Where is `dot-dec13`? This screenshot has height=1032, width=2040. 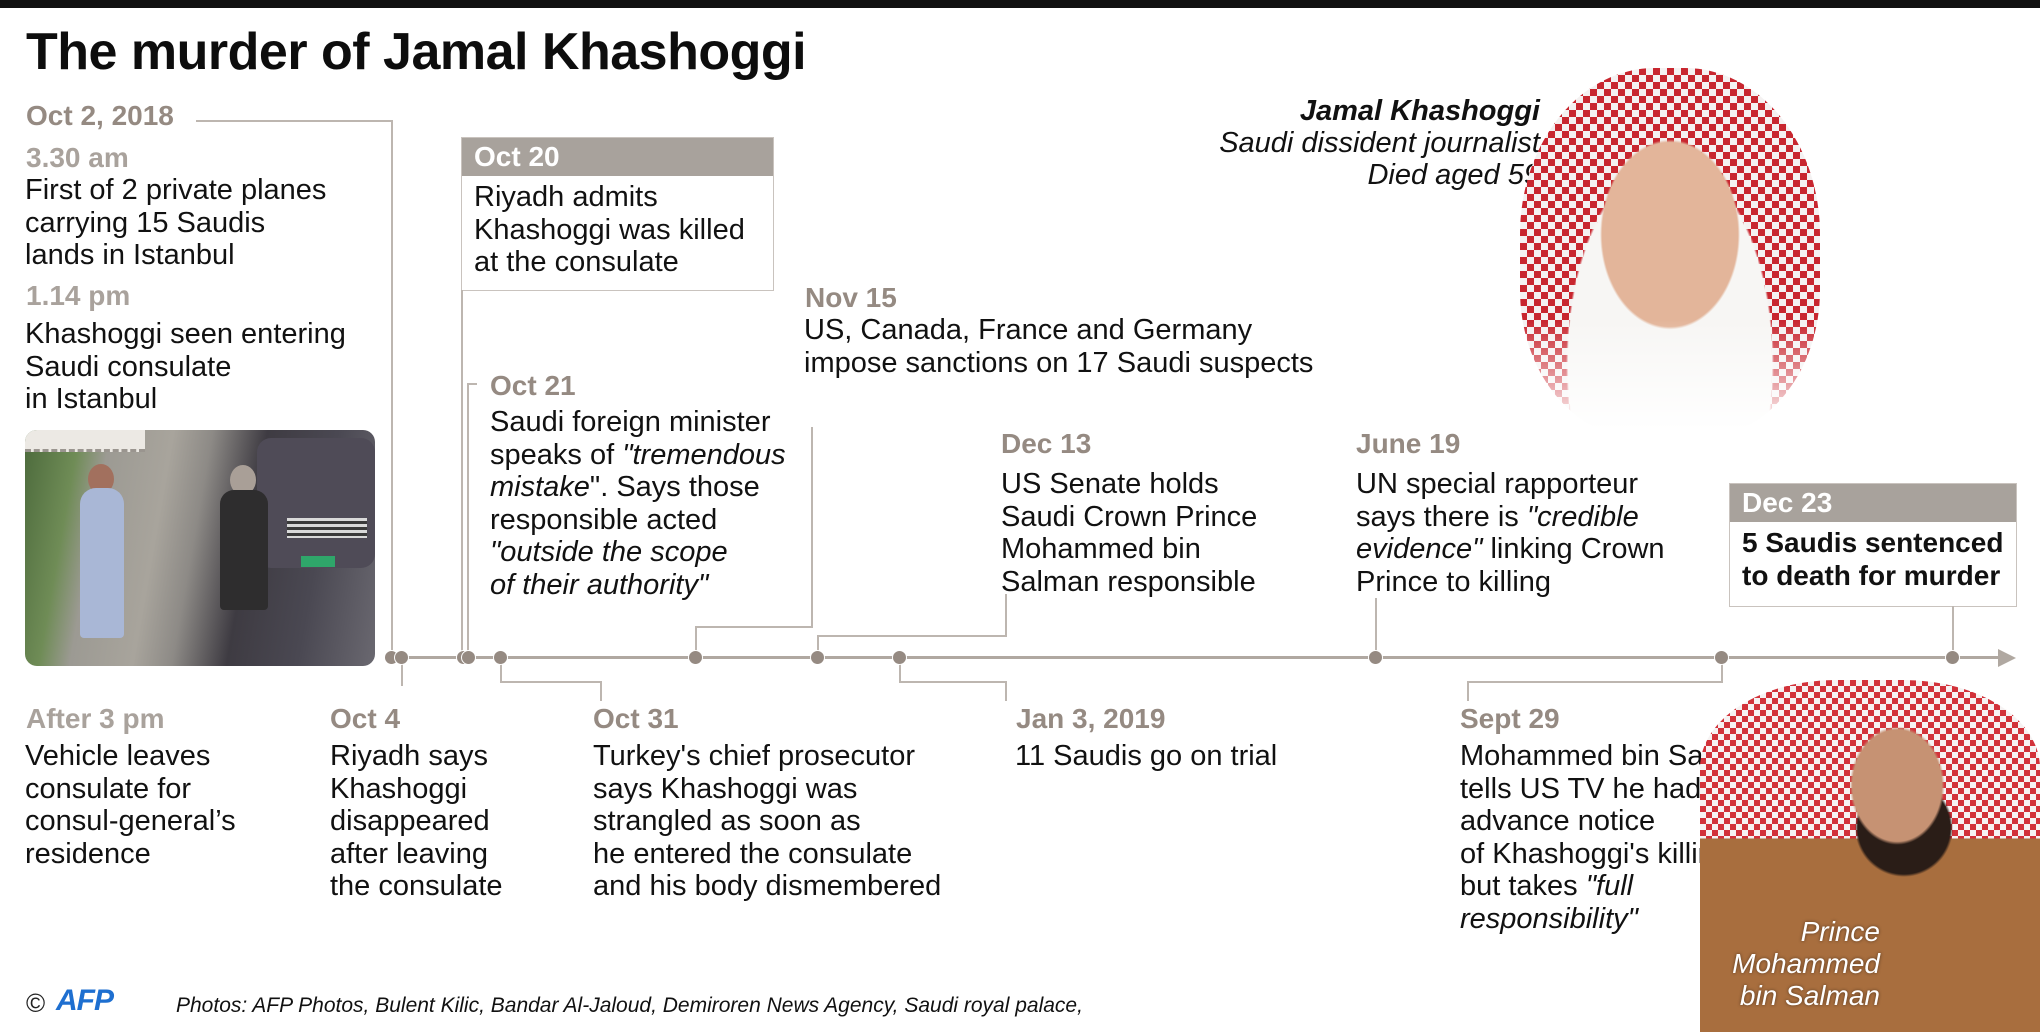
dot-dec13 is located at coordinates (817, 657).